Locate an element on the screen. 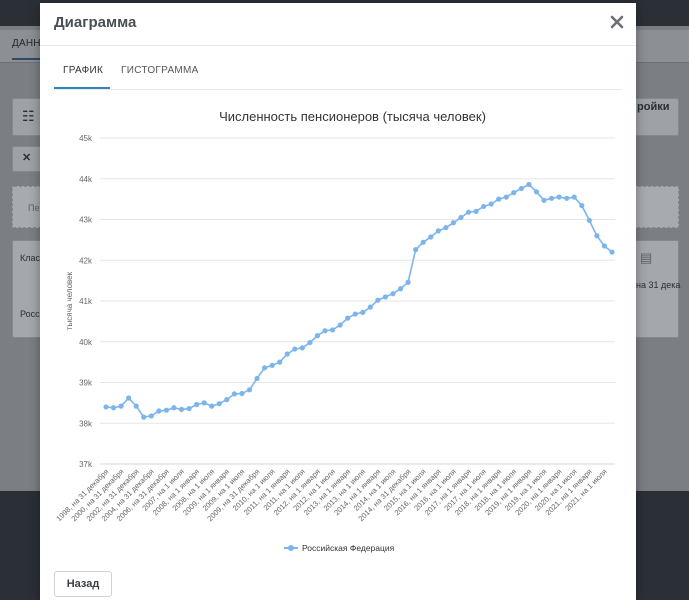 The width and height of the screenshot is (689, 600). tab-graph: ГРАФИК is located at coordinates (83, 70).